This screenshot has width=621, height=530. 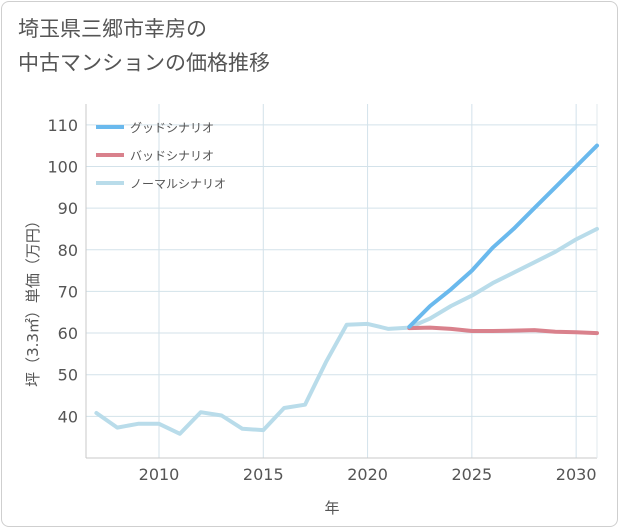 I want to click on y-tick-label: 110, so click(x=62, y=125).